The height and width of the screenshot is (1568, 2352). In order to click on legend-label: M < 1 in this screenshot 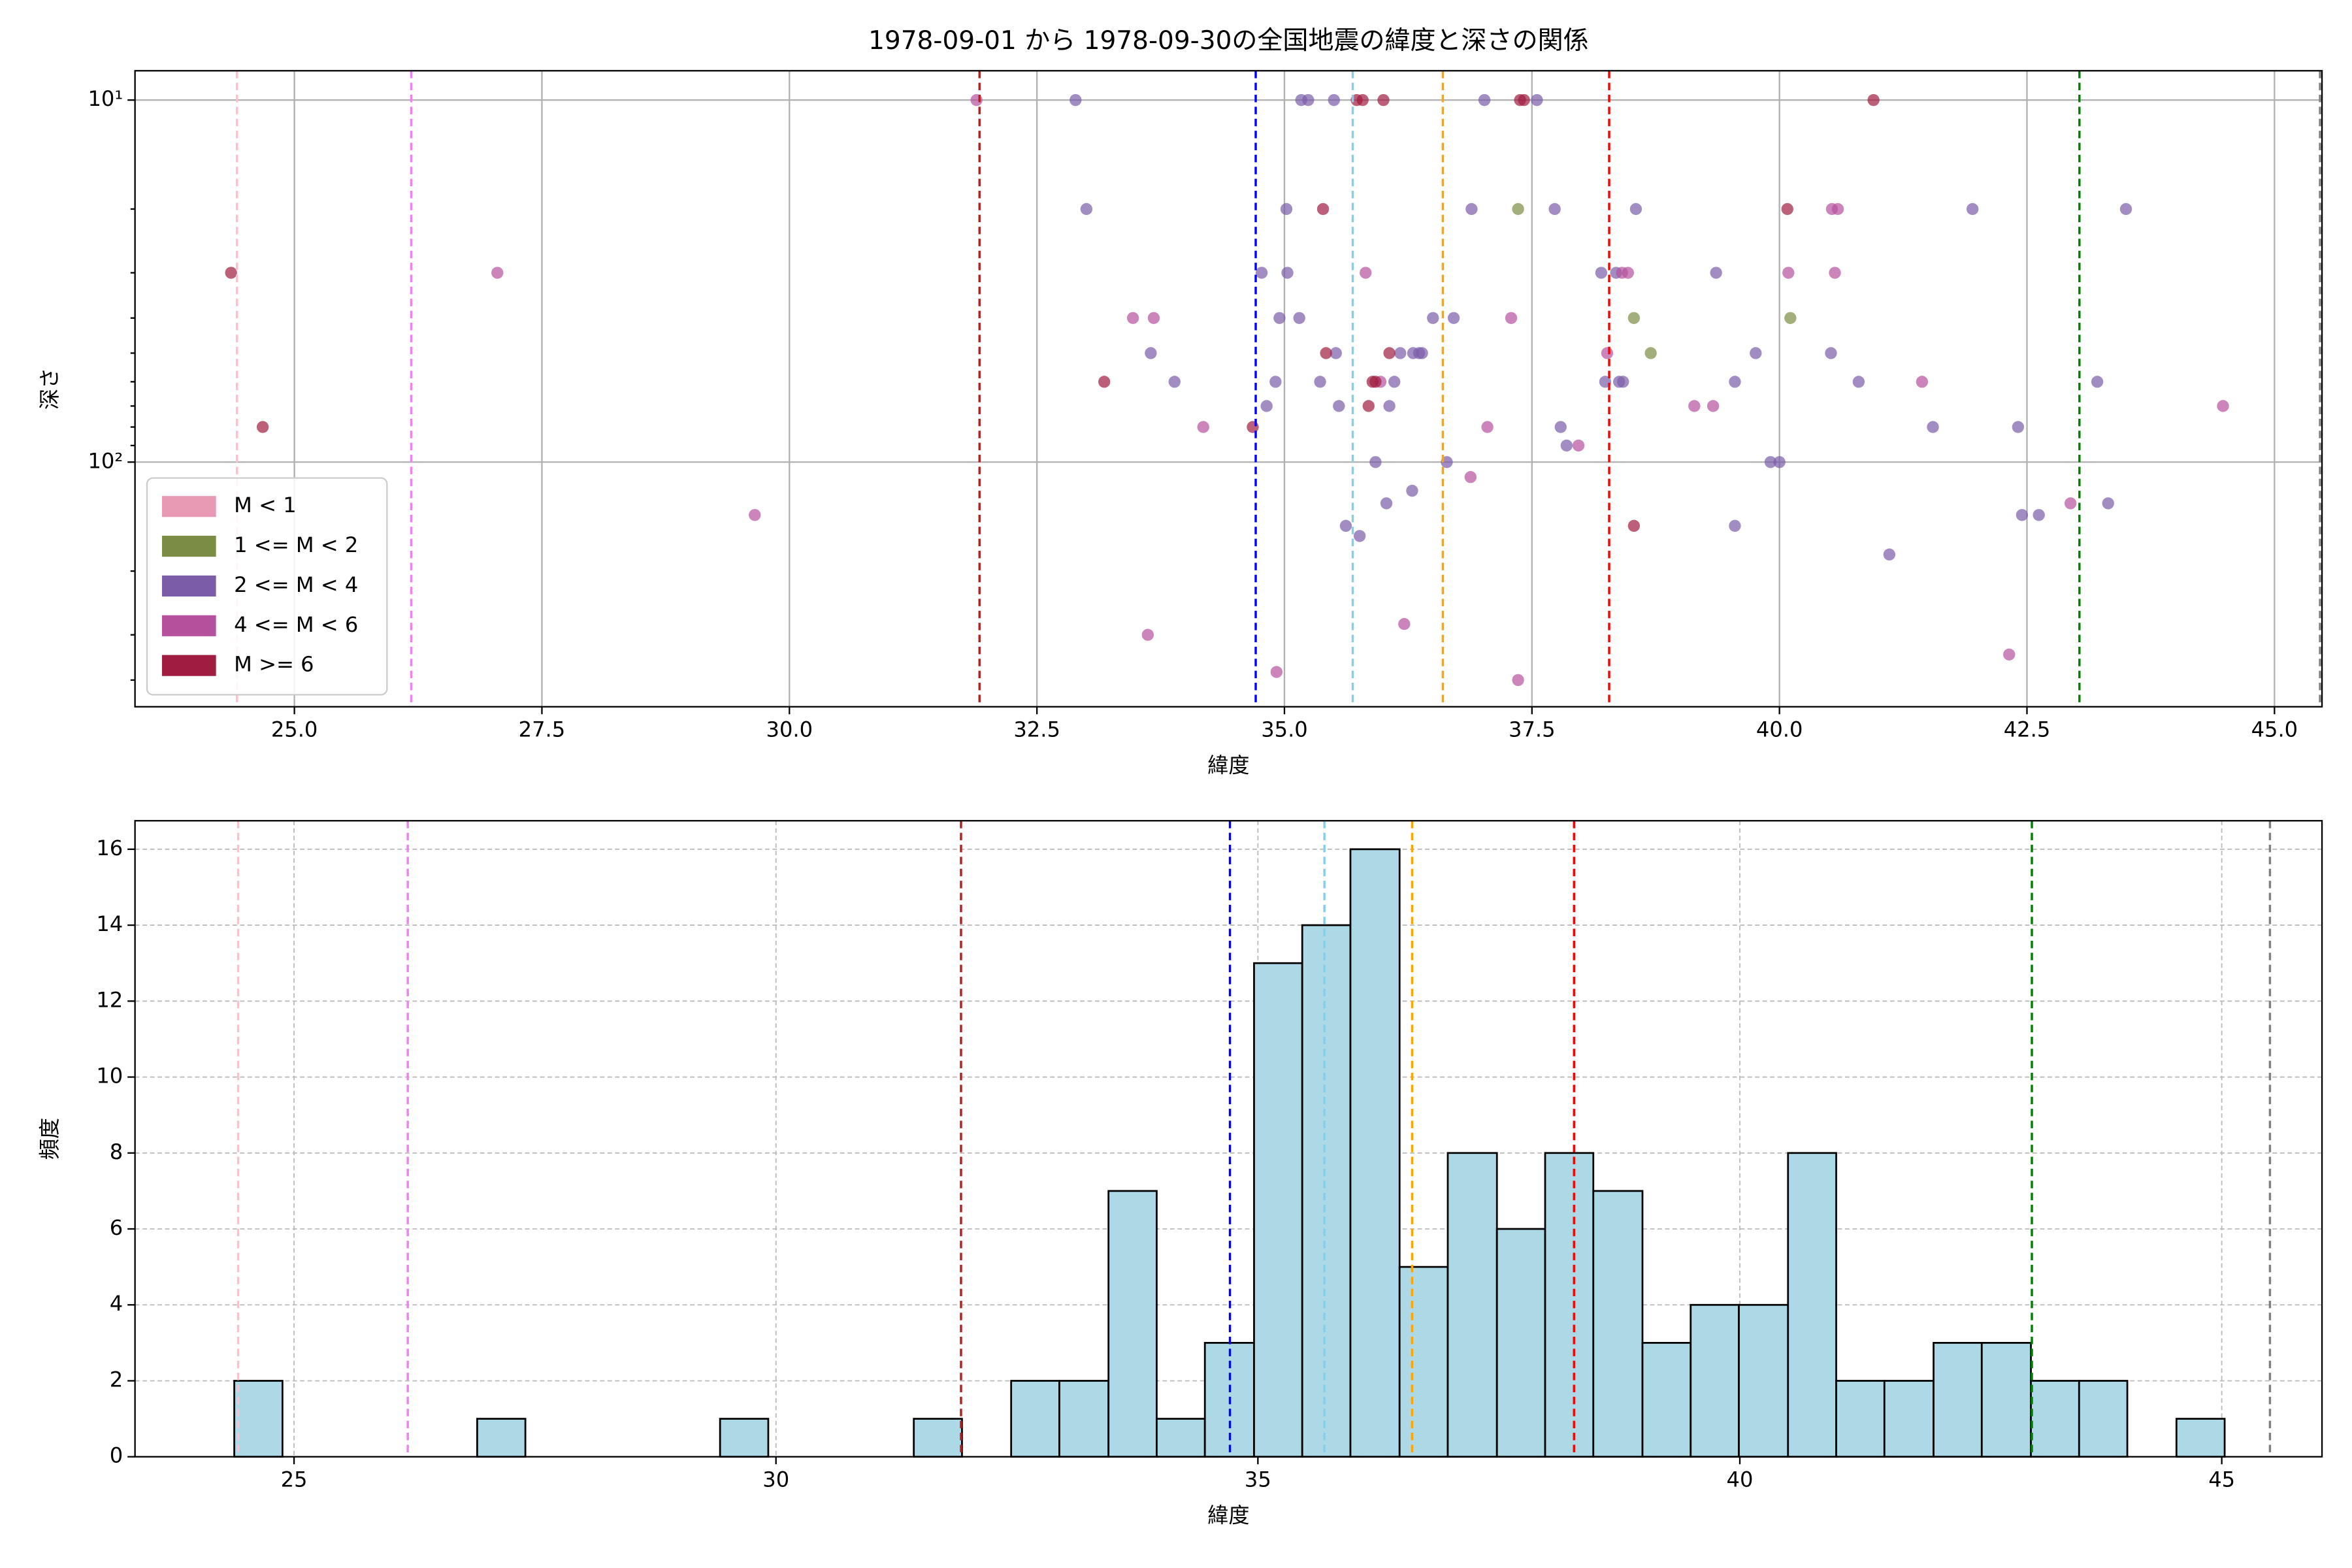, I will do `click(265, 505)`.